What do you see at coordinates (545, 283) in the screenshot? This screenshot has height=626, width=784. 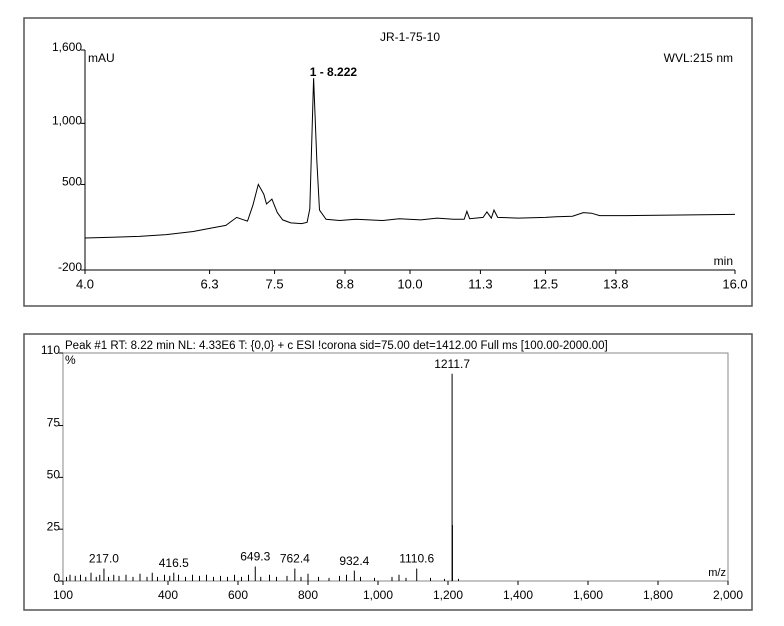 I see `x-tick-label: 12.5` at bounding box center [545, 283].